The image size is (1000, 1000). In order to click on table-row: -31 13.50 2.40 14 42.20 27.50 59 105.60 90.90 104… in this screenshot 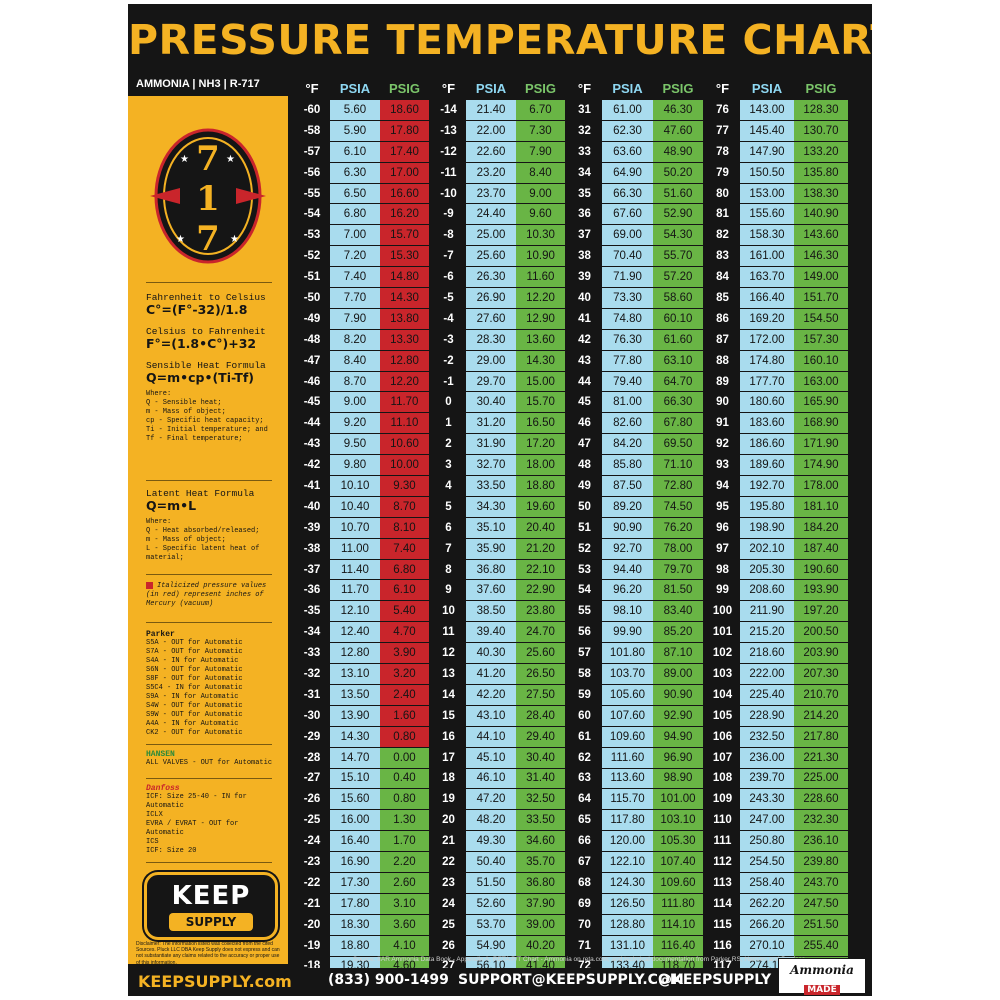, I will do `click(571, 695)`.